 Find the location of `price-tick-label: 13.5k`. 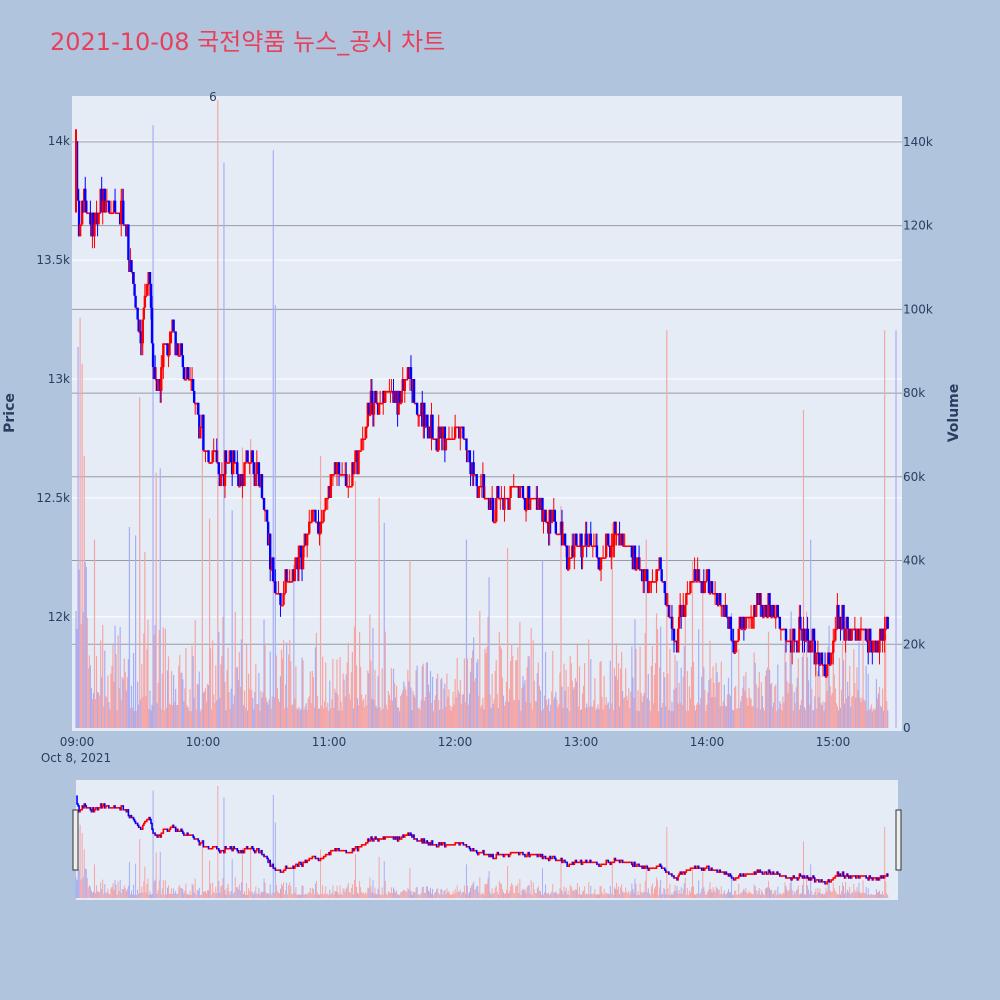

price-tick-label: 13.5k is located at coordinates (53, 260).